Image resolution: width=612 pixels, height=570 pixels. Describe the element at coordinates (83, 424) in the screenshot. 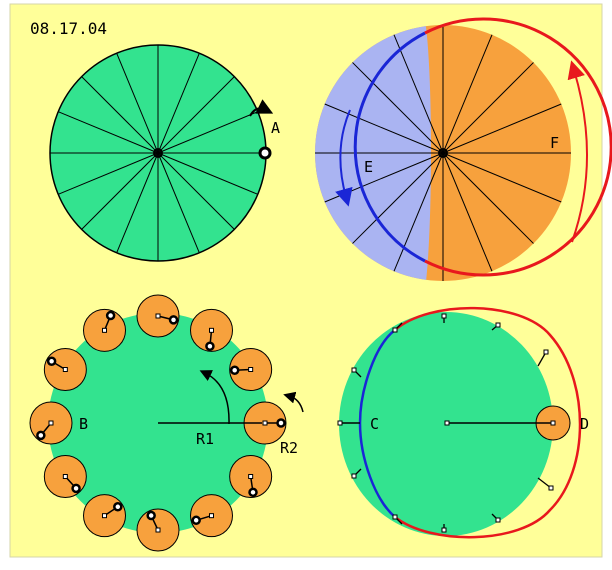

I see `label-b: B` at that location.